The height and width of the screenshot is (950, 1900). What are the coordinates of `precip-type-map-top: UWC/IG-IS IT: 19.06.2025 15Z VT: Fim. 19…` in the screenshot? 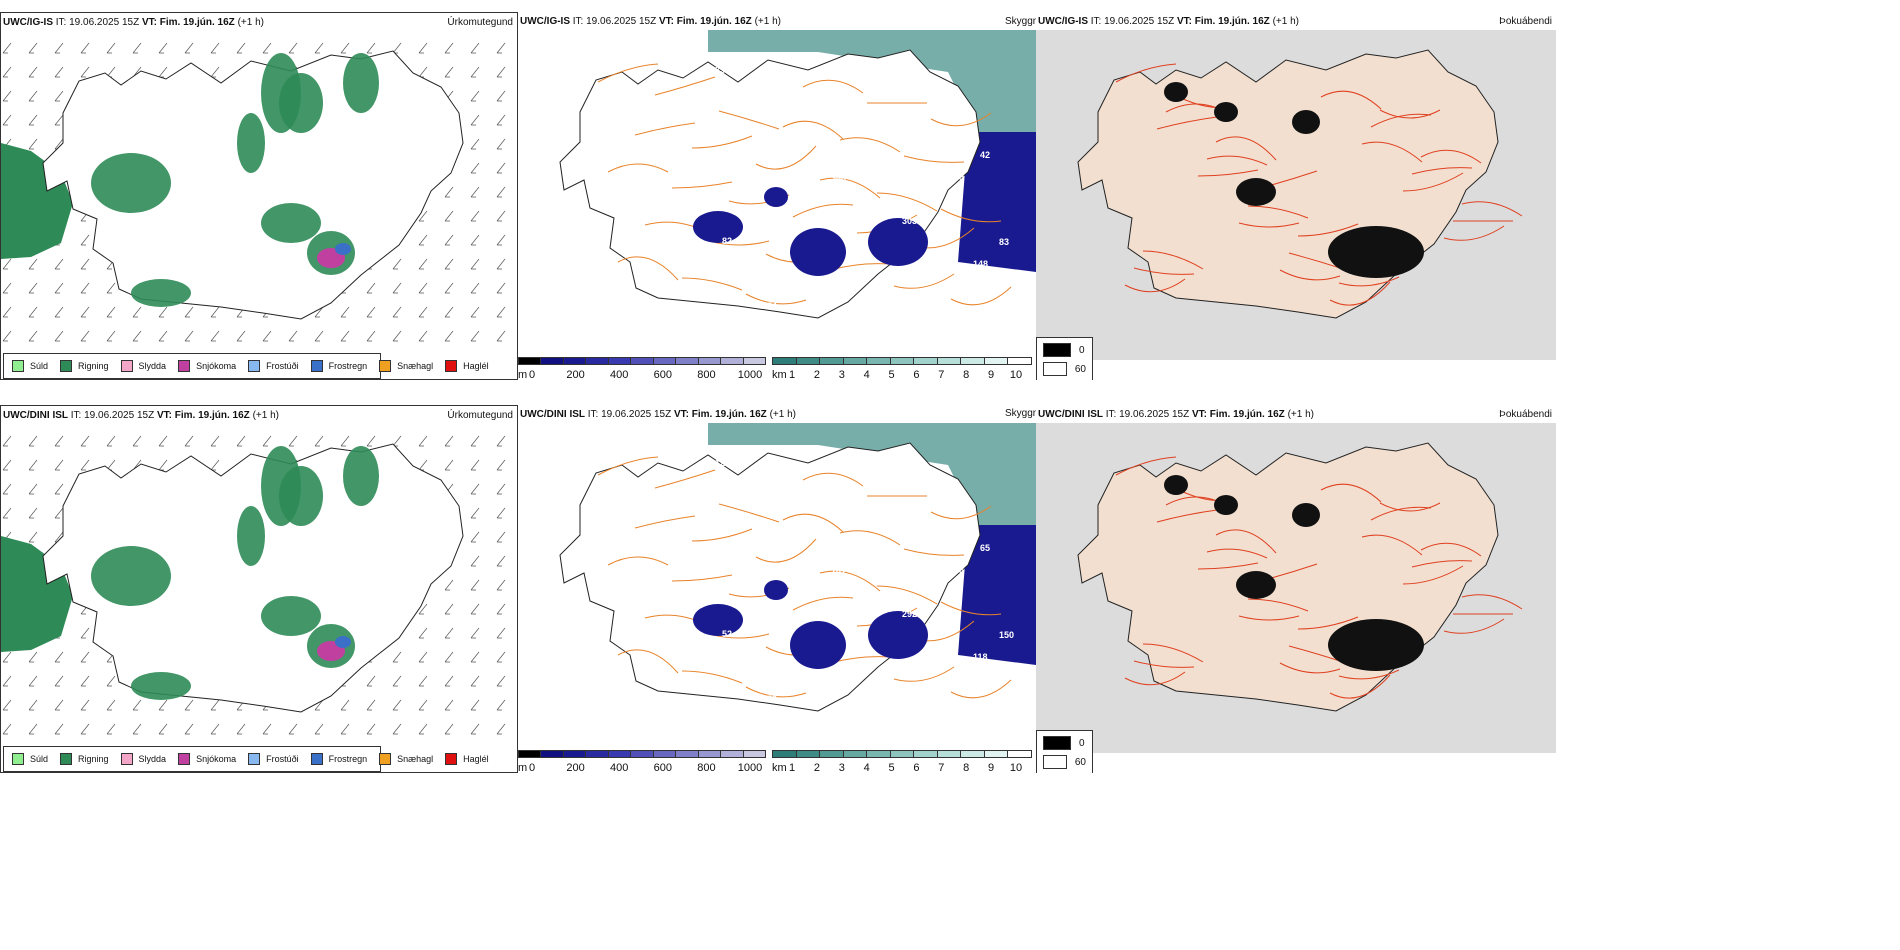 It's located at (259, 196).